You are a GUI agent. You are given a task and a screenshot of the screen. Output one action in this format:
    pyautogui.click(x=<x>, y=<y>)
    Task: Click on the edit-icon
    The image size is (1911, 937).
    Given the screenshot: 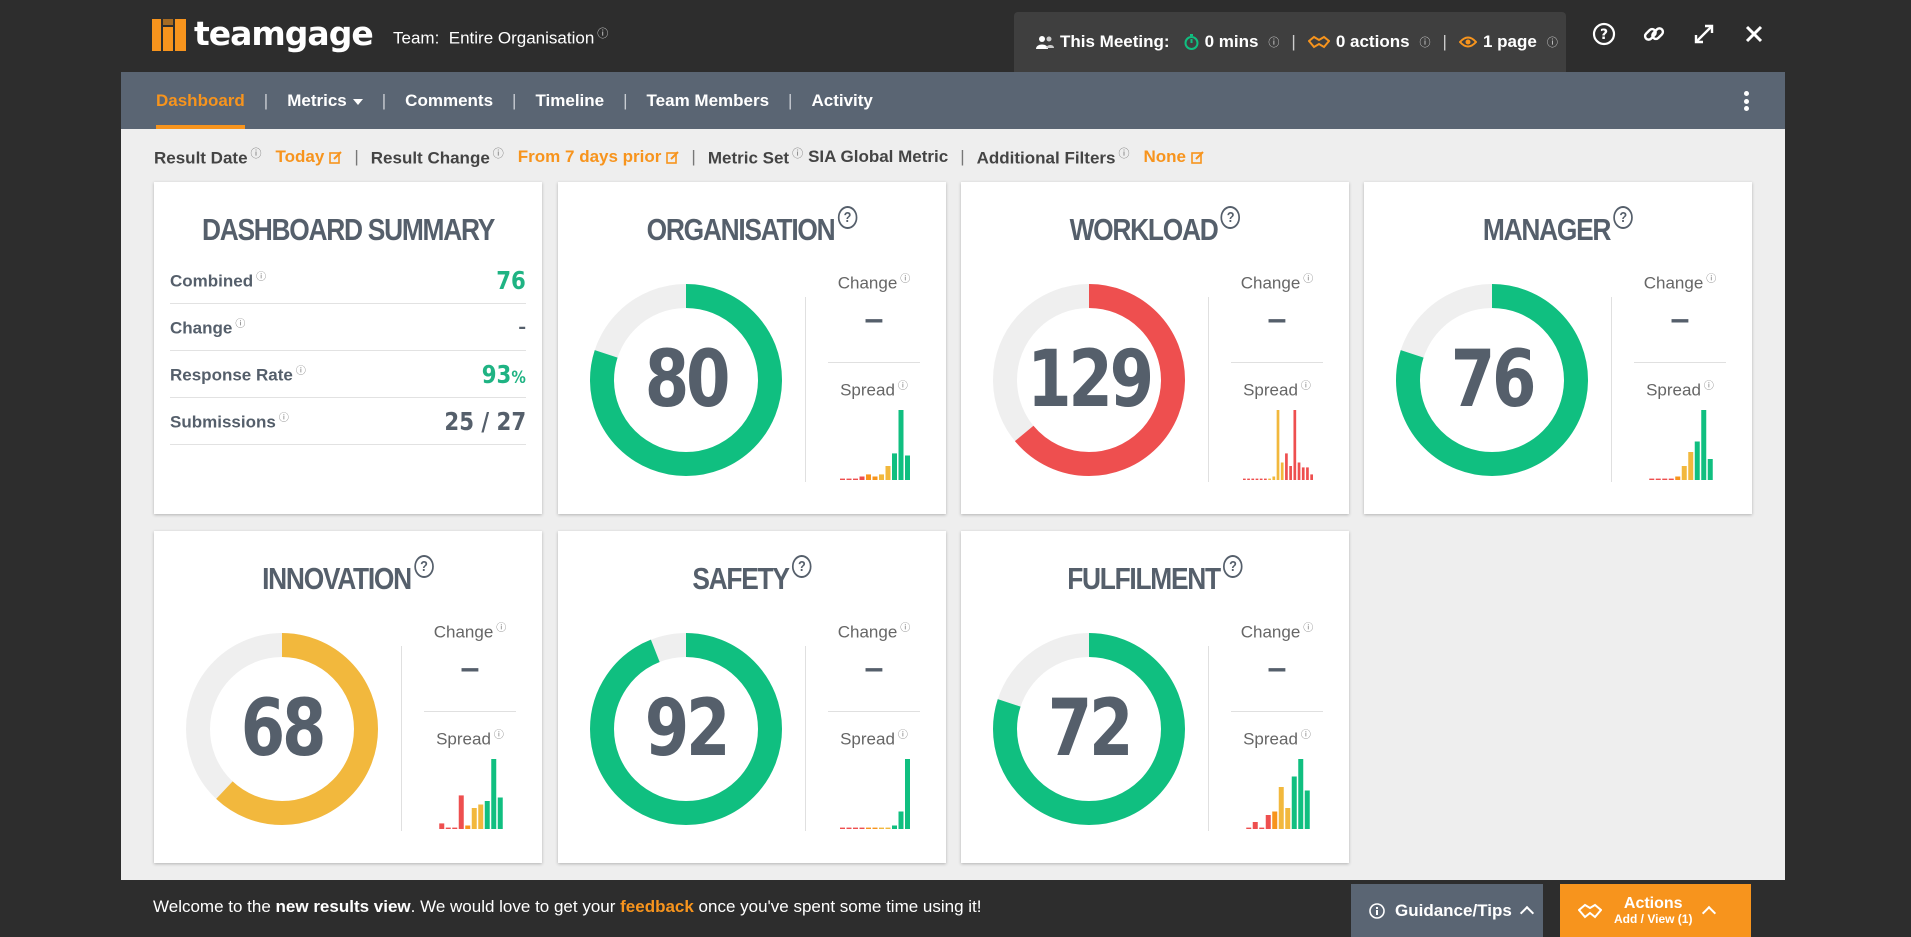 What is the action you would take?
    pyautogui.click(x=673, y=157)
    